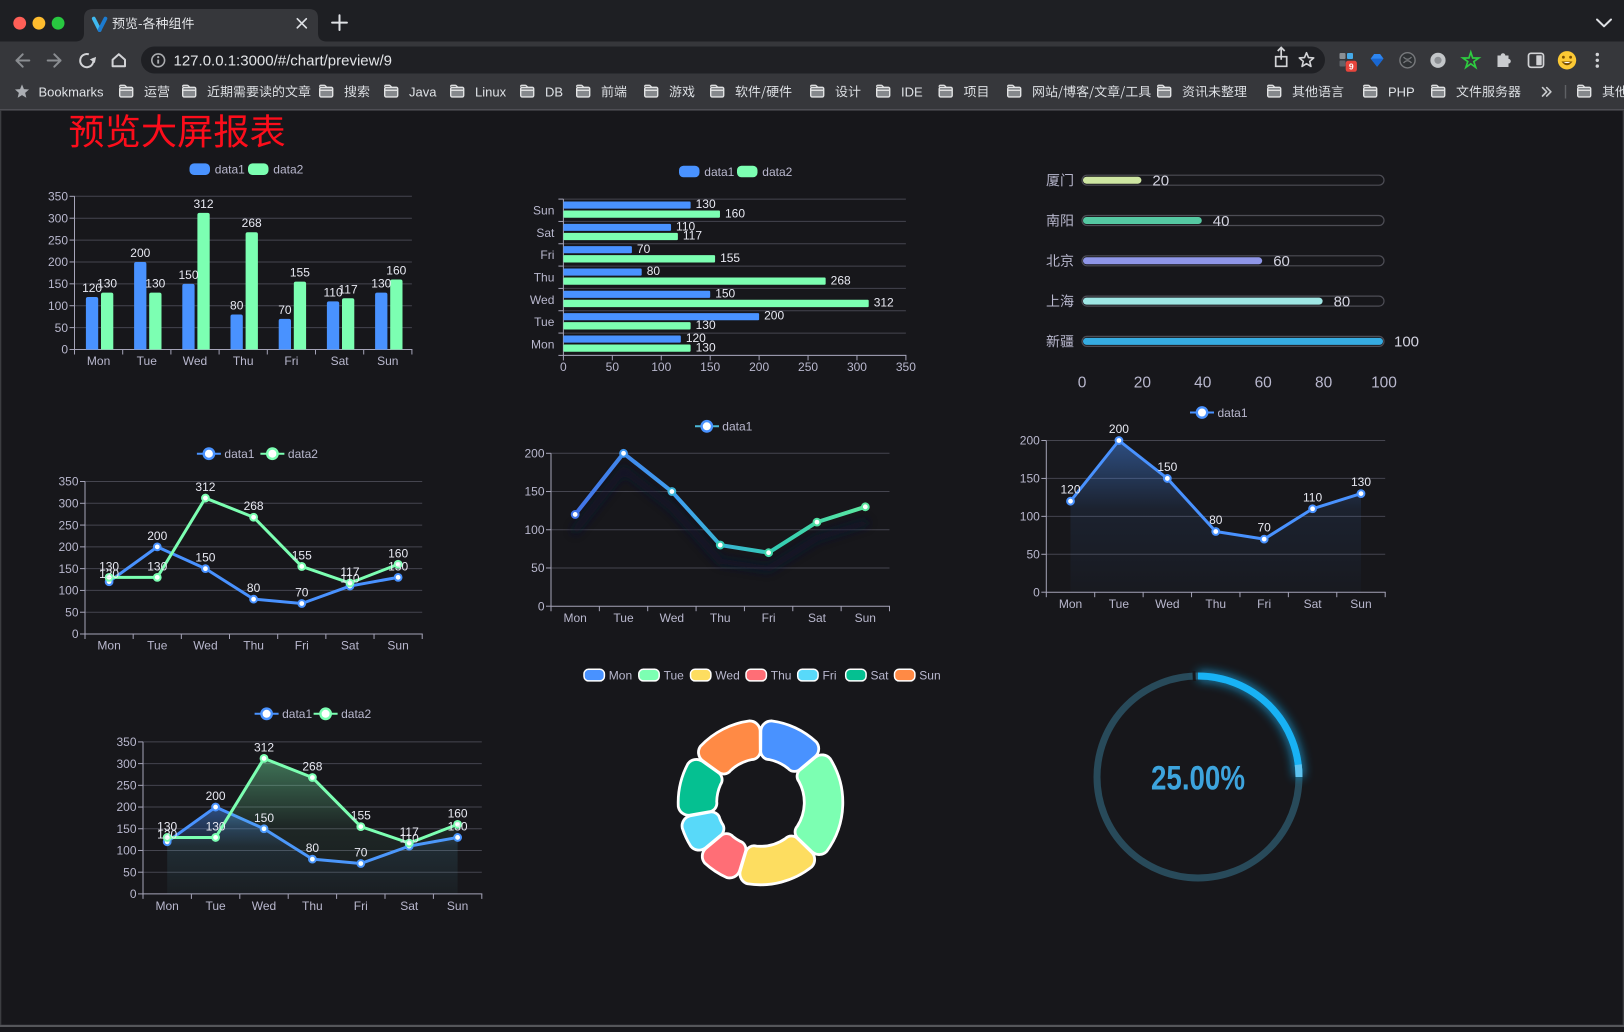 The height and width of the screenshot is (1032, 1624). I want to click on svg-text: 110, so click(1312, 497).